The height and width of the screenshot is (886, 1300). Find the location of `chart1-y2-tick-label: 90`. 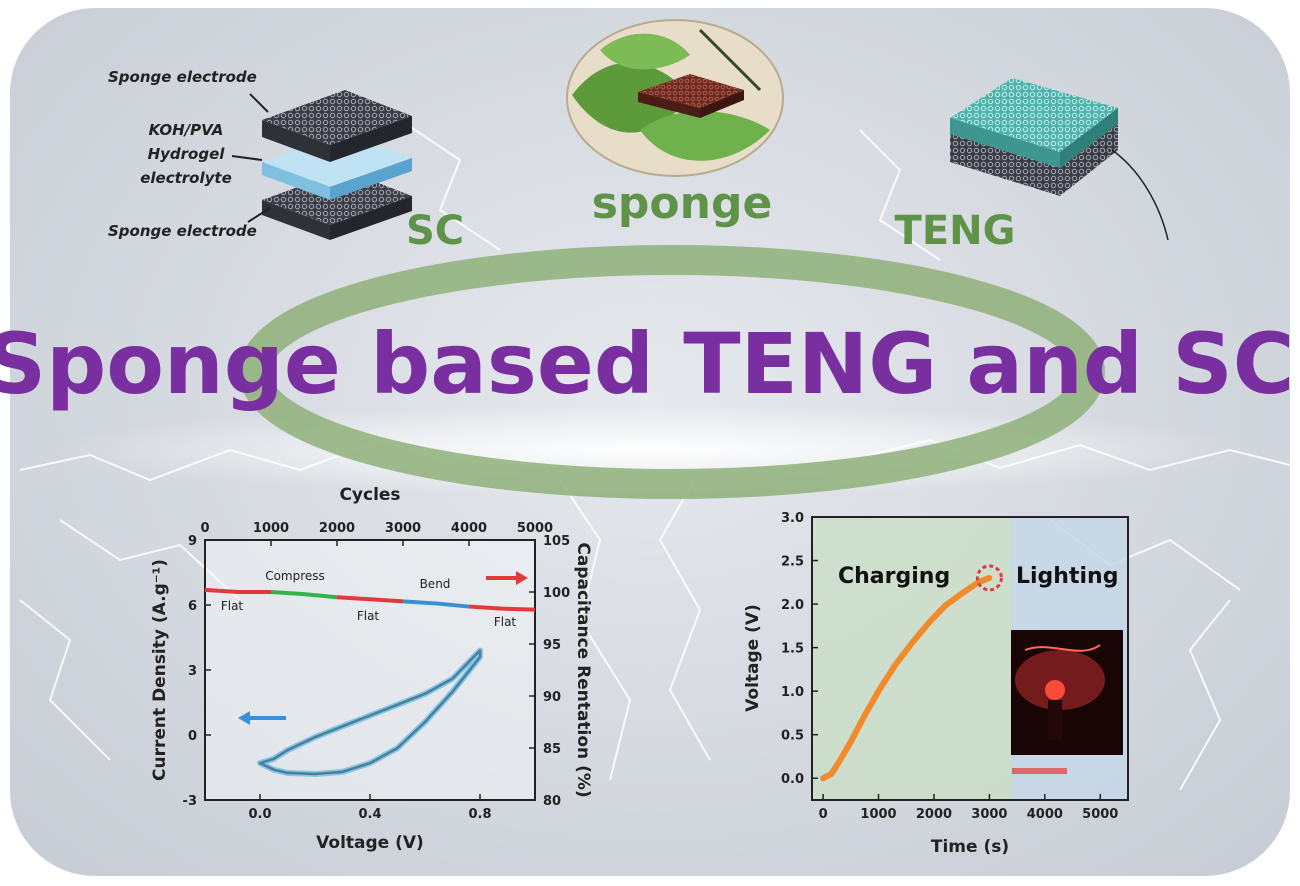

chart1-y2-tick-label: 90 is located at coordinates (552, 697).